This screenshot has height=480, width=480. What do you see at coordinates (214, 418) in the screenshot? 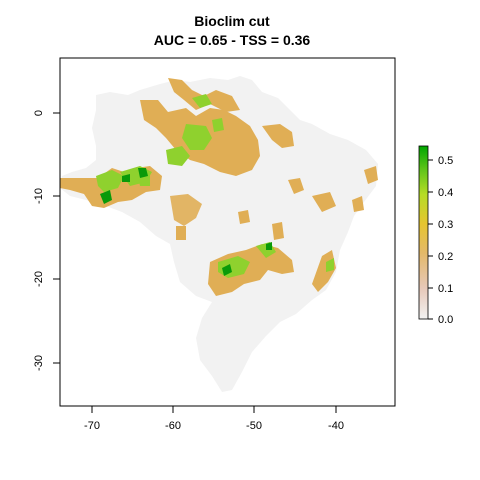
I see `x-axis: -70 -60 -50 -40` at bounding box center [214, 418].